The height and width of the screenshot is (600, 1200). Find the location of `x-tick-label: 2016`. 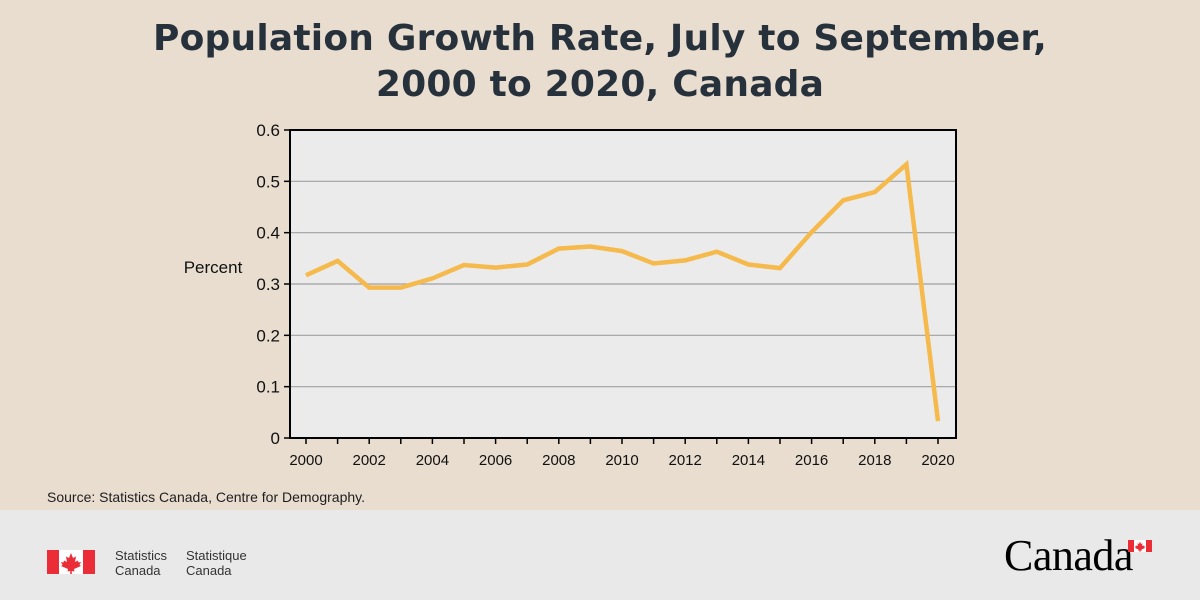

x-tick-label: 2016 is located at coordinates (811, 460).